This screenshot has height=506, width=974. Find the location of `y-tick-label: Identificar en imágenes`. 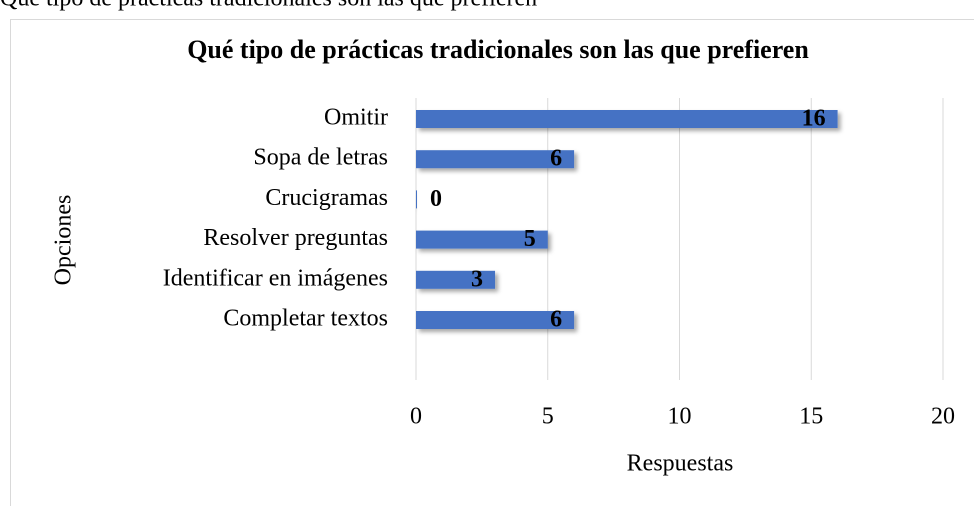

y-tick-label: Identificar en imágenes is located at coordinates (275, 278).